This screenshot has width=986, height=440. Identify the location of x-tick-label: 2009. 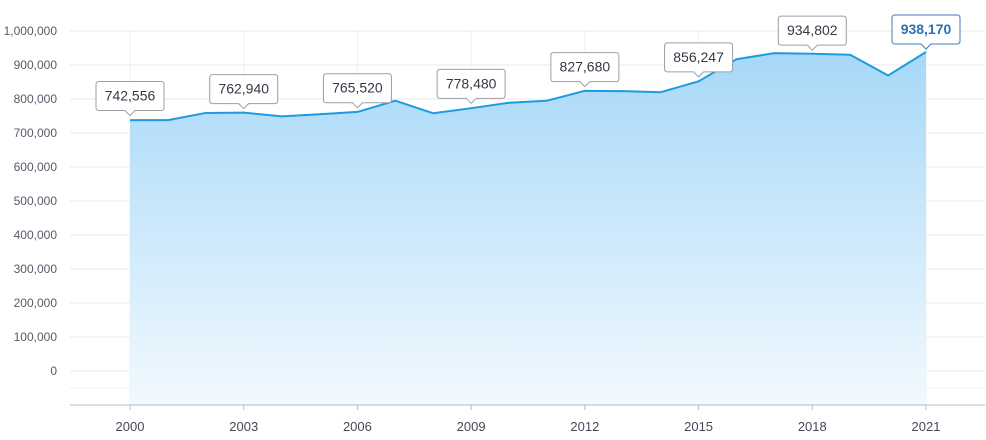
(471, 426).